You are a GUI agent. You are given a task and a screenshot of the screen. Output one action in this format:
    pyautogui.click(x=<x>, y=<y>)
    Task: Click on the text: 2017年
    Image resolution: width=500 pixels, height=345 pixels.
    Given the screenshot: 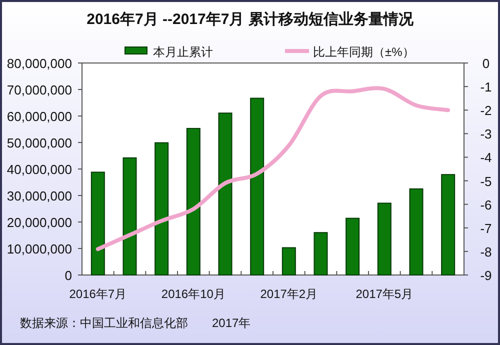 What is the action you would take?
    pyautogui.click(x=231, y=323)
    